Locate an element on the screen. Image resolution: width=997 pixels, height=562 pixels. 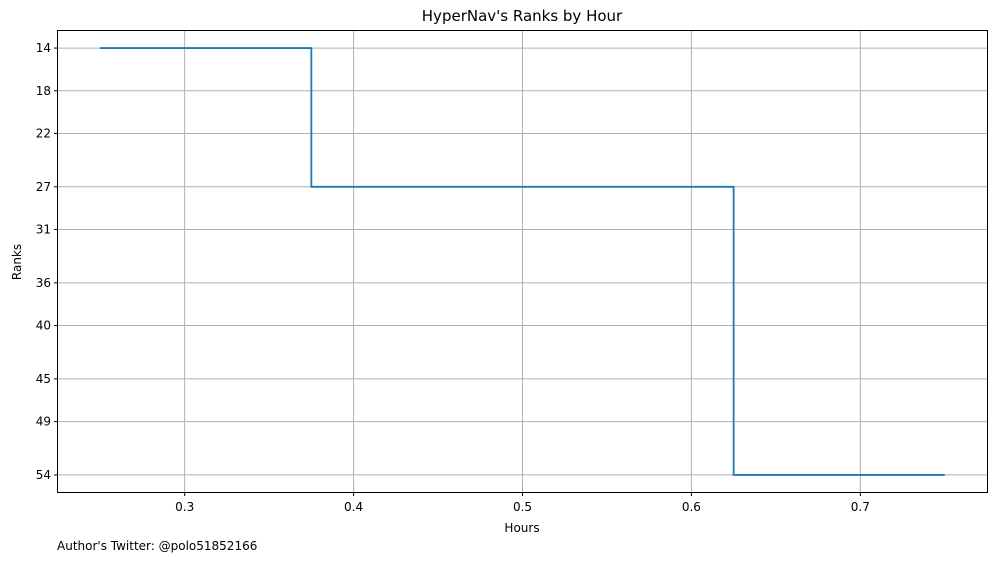
x-tick-label: 0.5 is located at coordinates (522, 507).